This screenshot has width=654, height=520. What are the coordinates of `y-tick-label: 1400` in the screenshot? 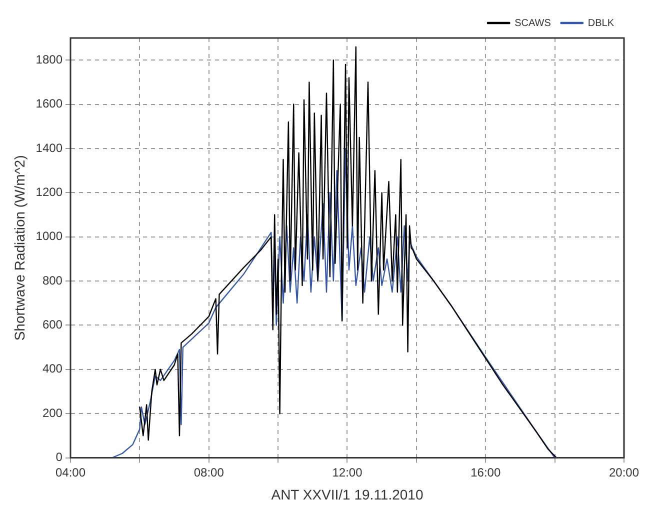 It's located at (49, 147).